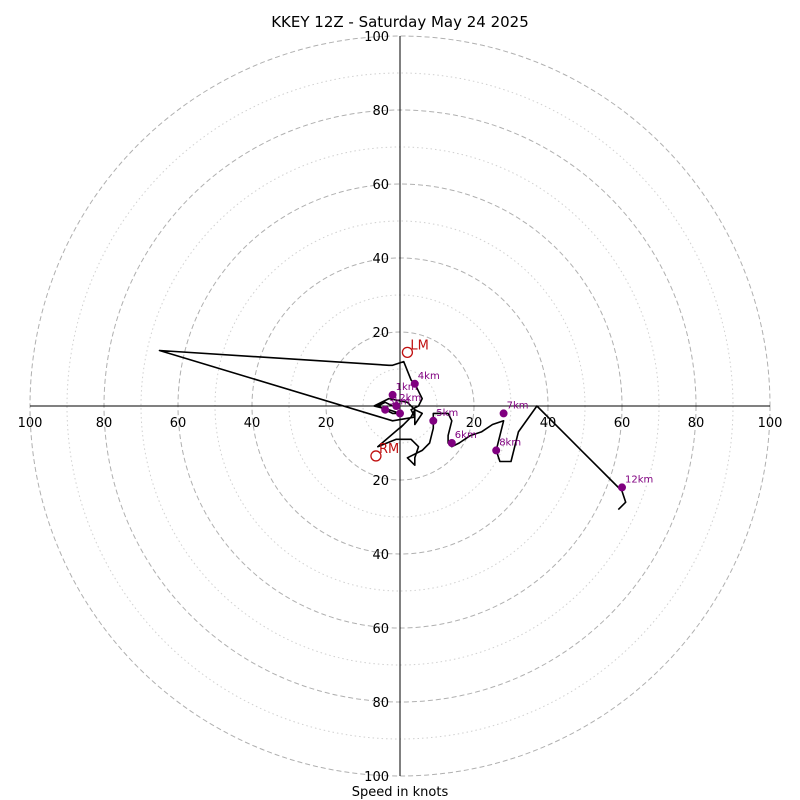 The image size is (800, 800). I want to click on chart-title: KKEY 12Z - Saturday May 24 2025, so click(400, 22).